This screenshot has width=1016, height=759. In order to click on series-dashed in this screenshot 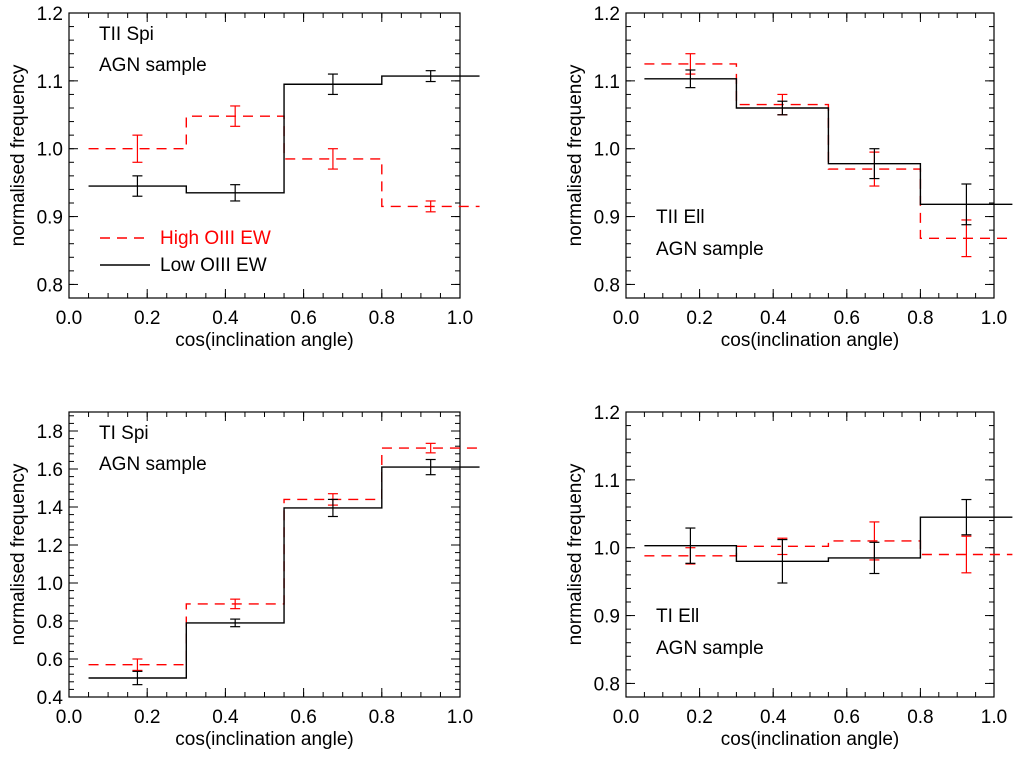, I will do `click(284, 159)`.